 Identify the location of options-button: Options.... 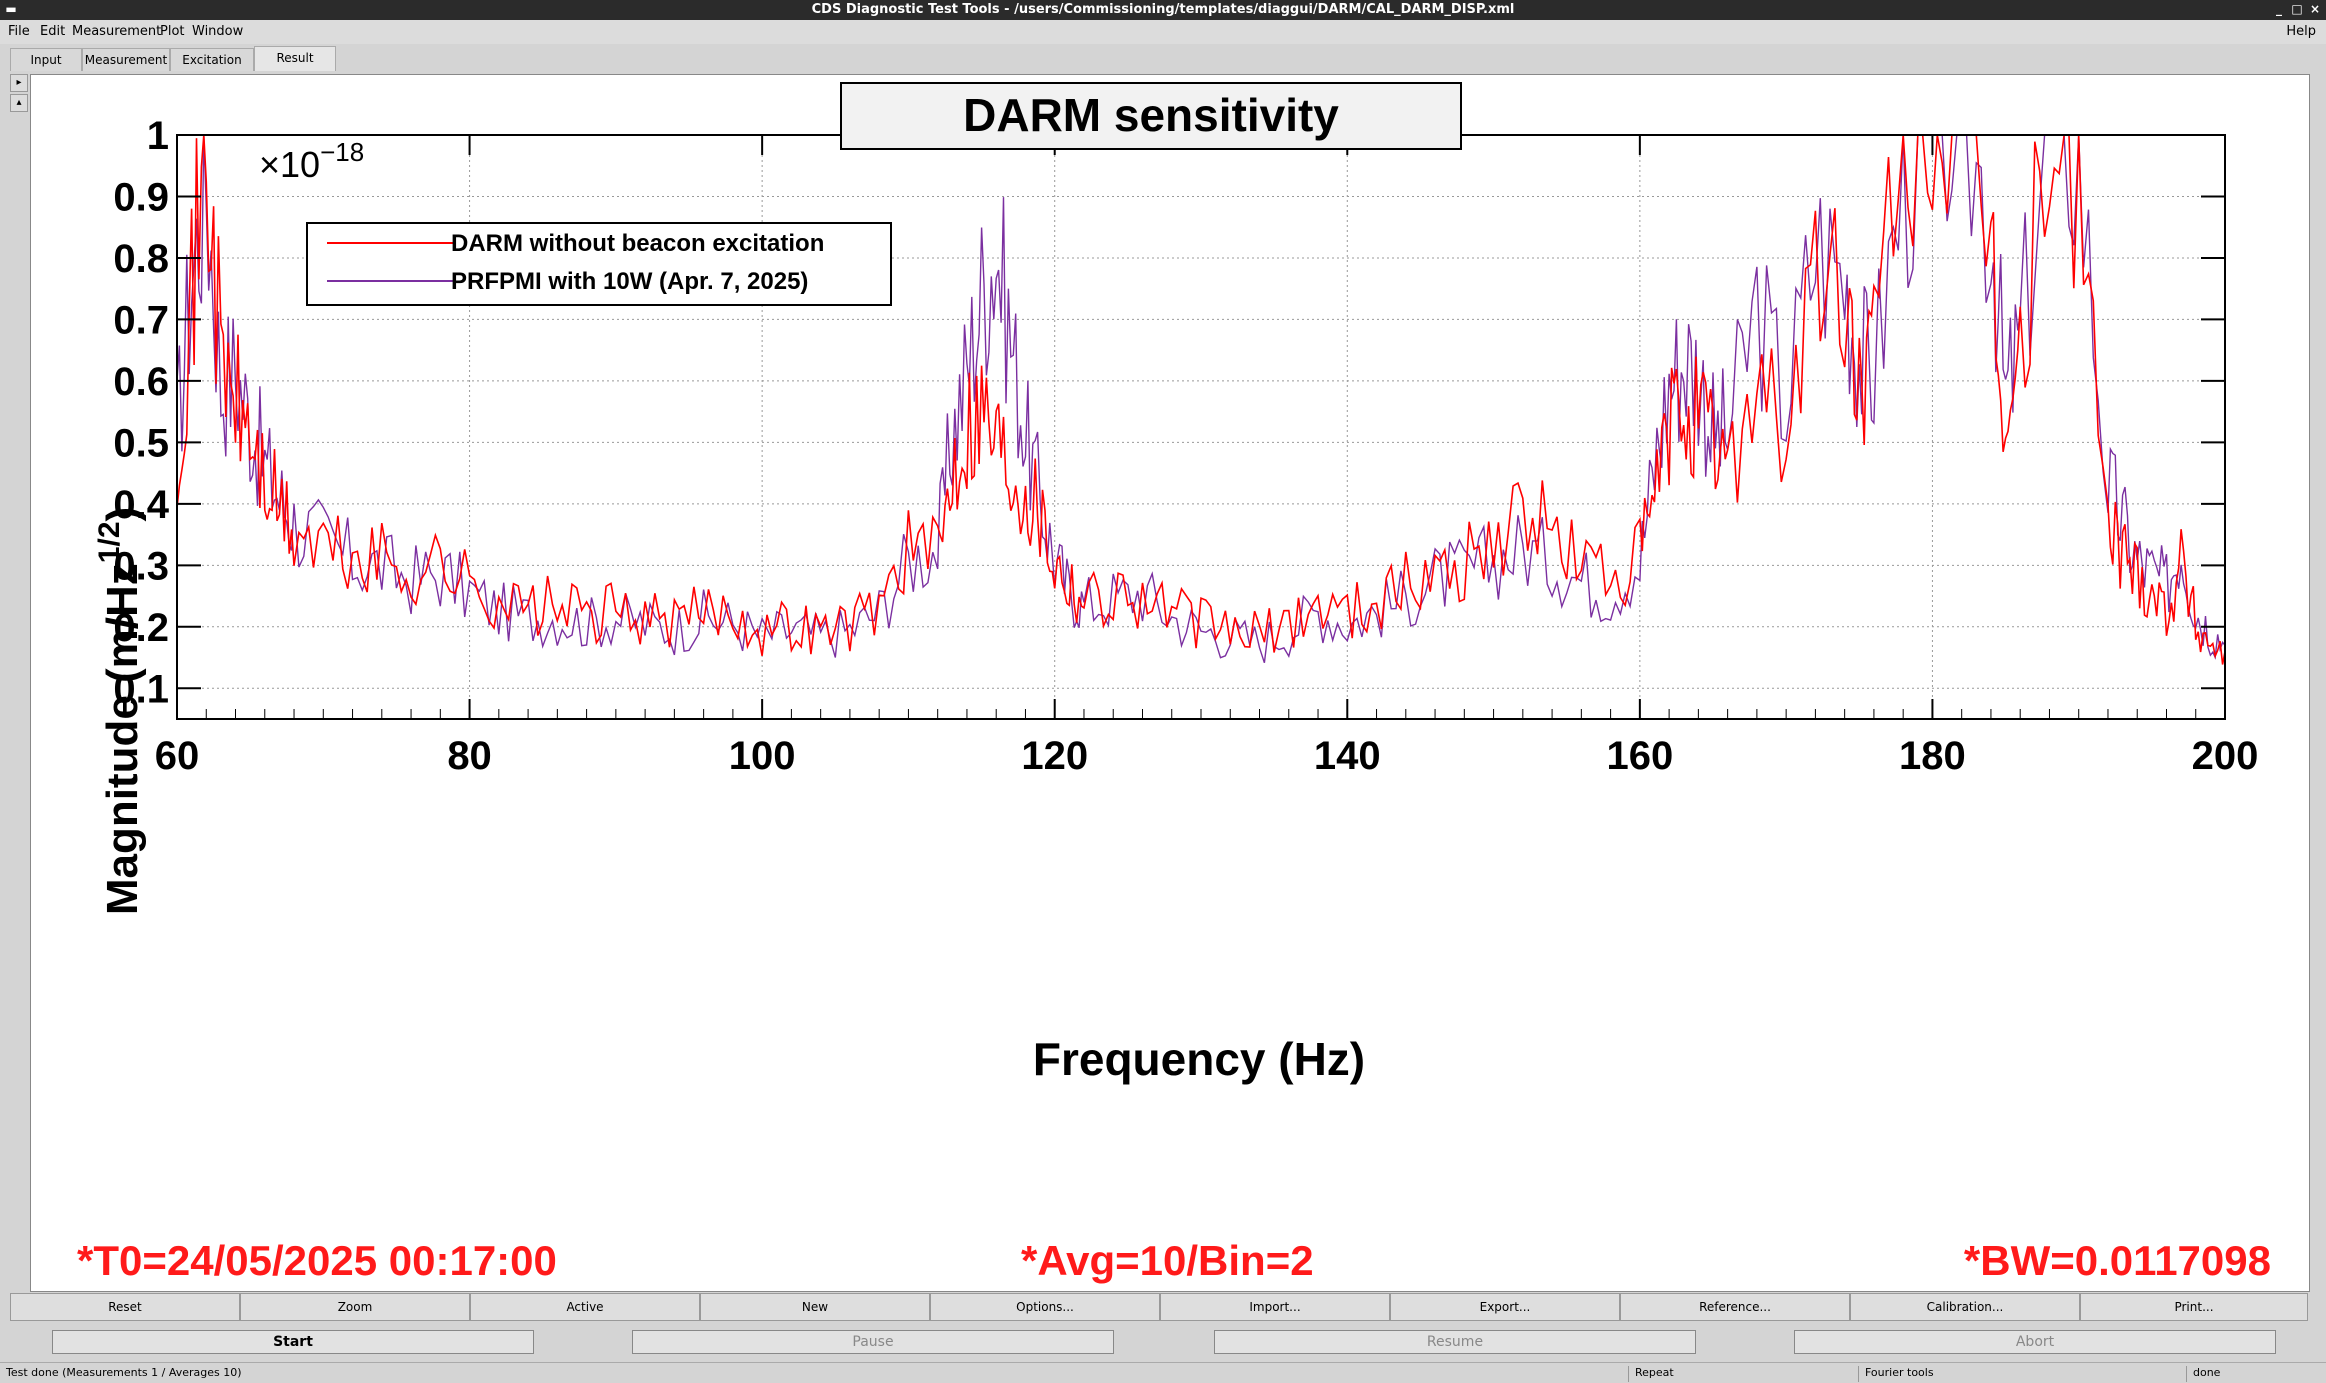
(1045, 1307).